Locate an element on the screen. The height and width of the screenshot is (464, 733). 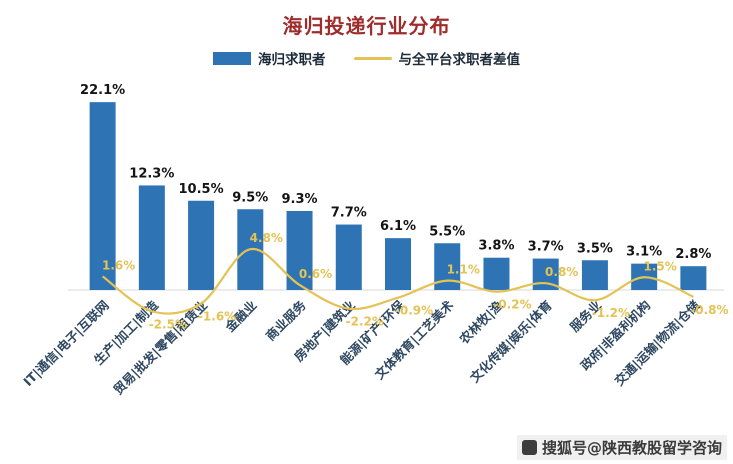
chart-title: 海归投递行业分布 is located at coordinates (366, 26).